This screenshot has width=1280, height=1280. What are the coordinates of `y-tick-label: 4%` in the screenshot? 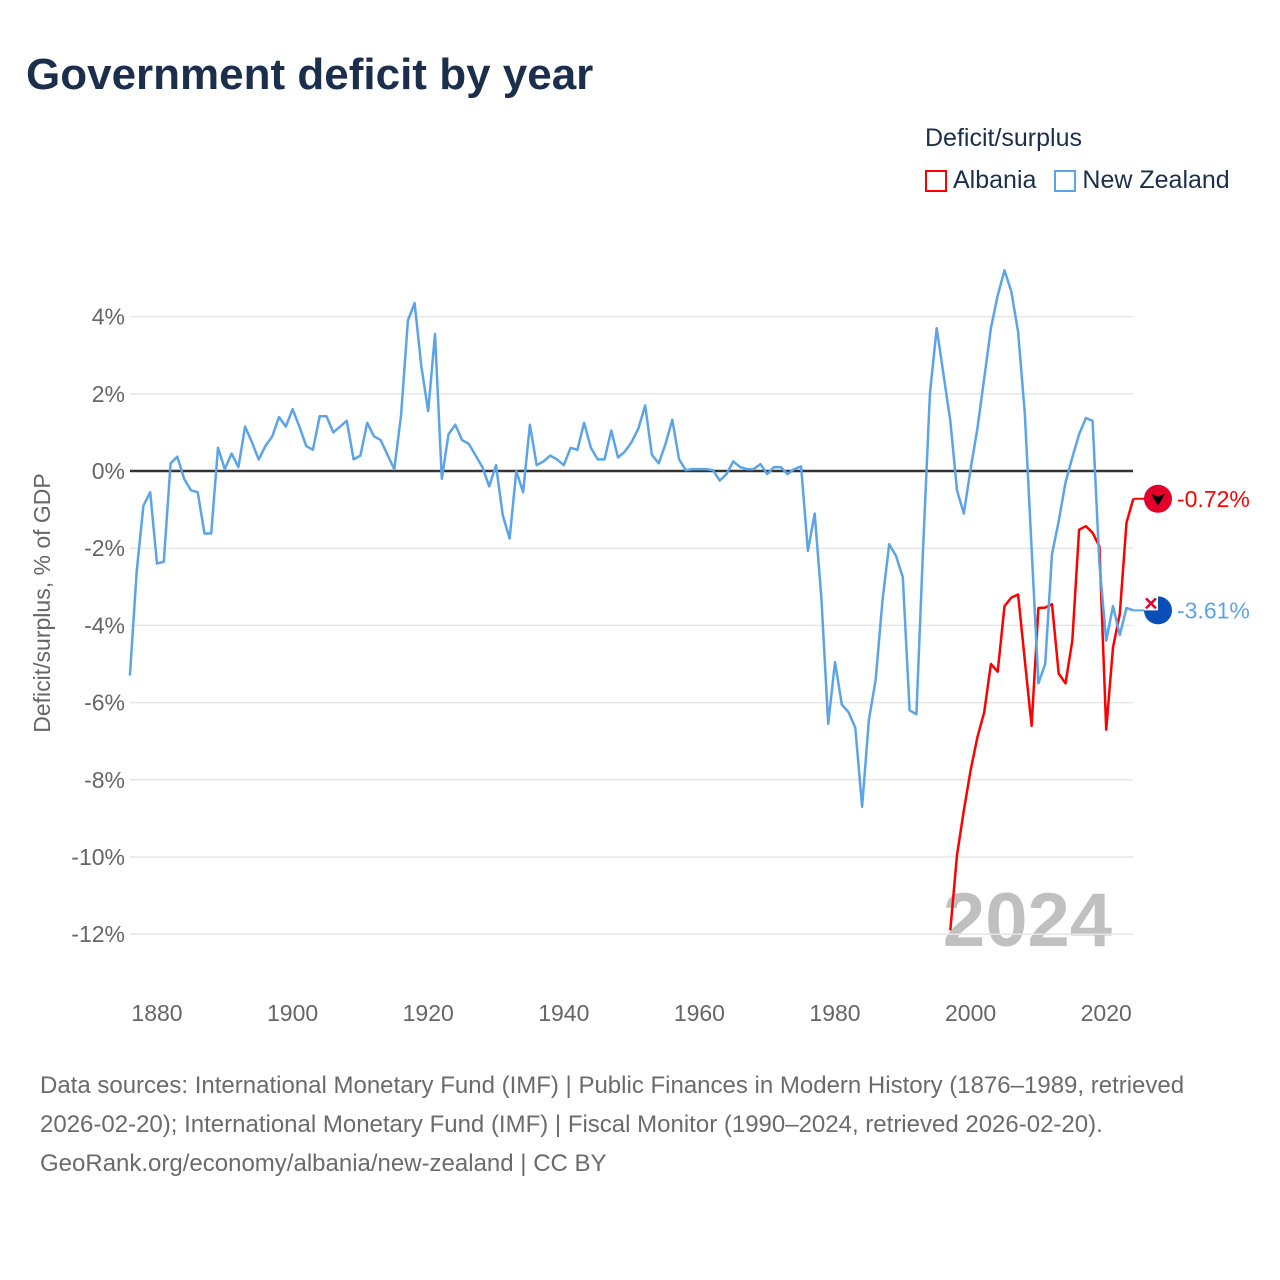 It's located at (108, 317).